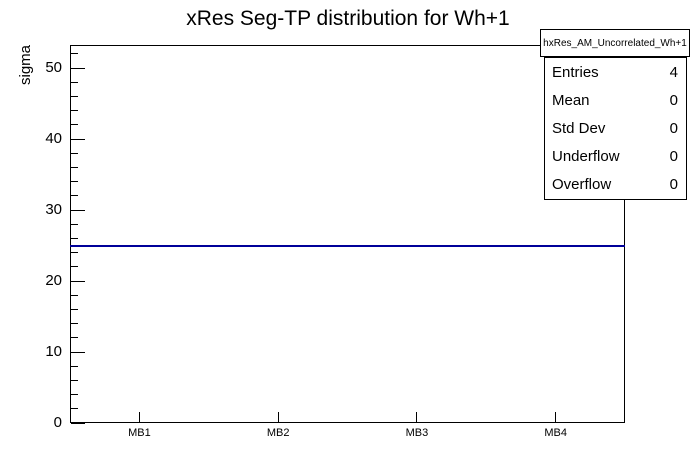  I want to click on stats-row-label: Entries, so click(575, 72).